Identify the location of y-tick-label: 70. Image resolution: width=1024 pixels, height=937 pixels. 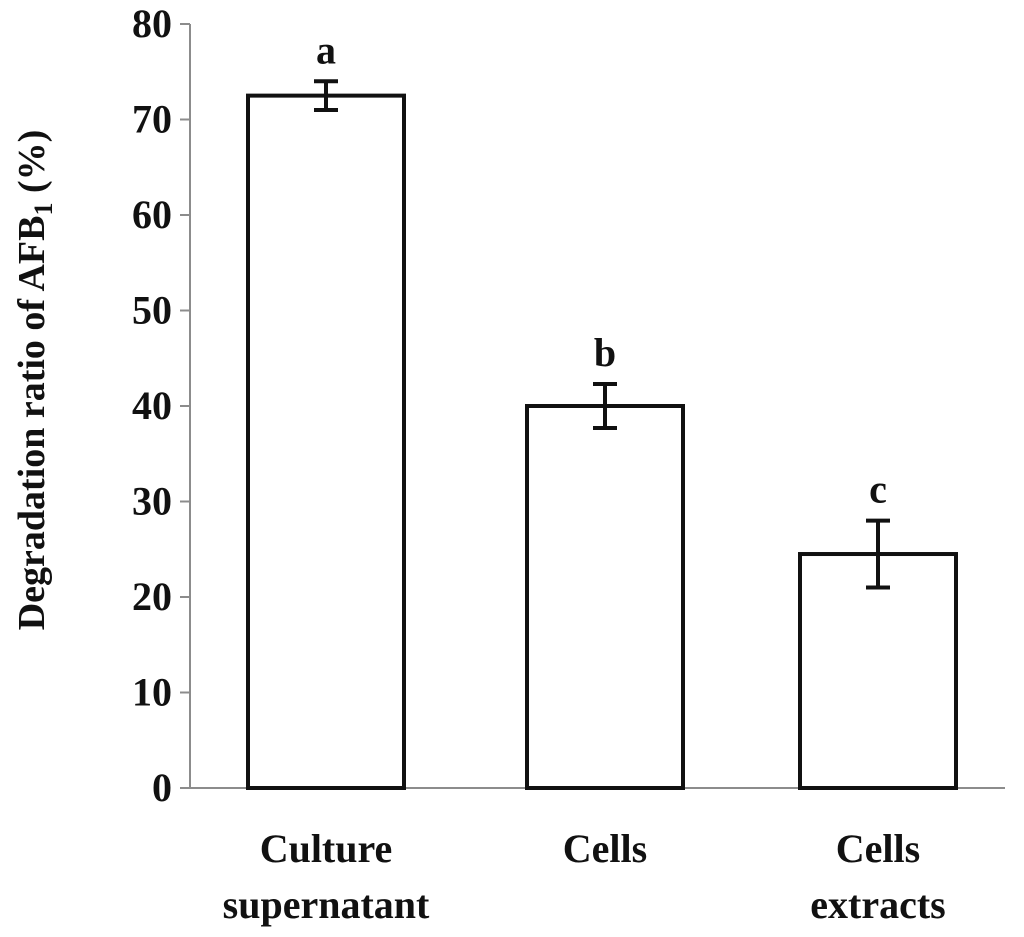
(152, 119).